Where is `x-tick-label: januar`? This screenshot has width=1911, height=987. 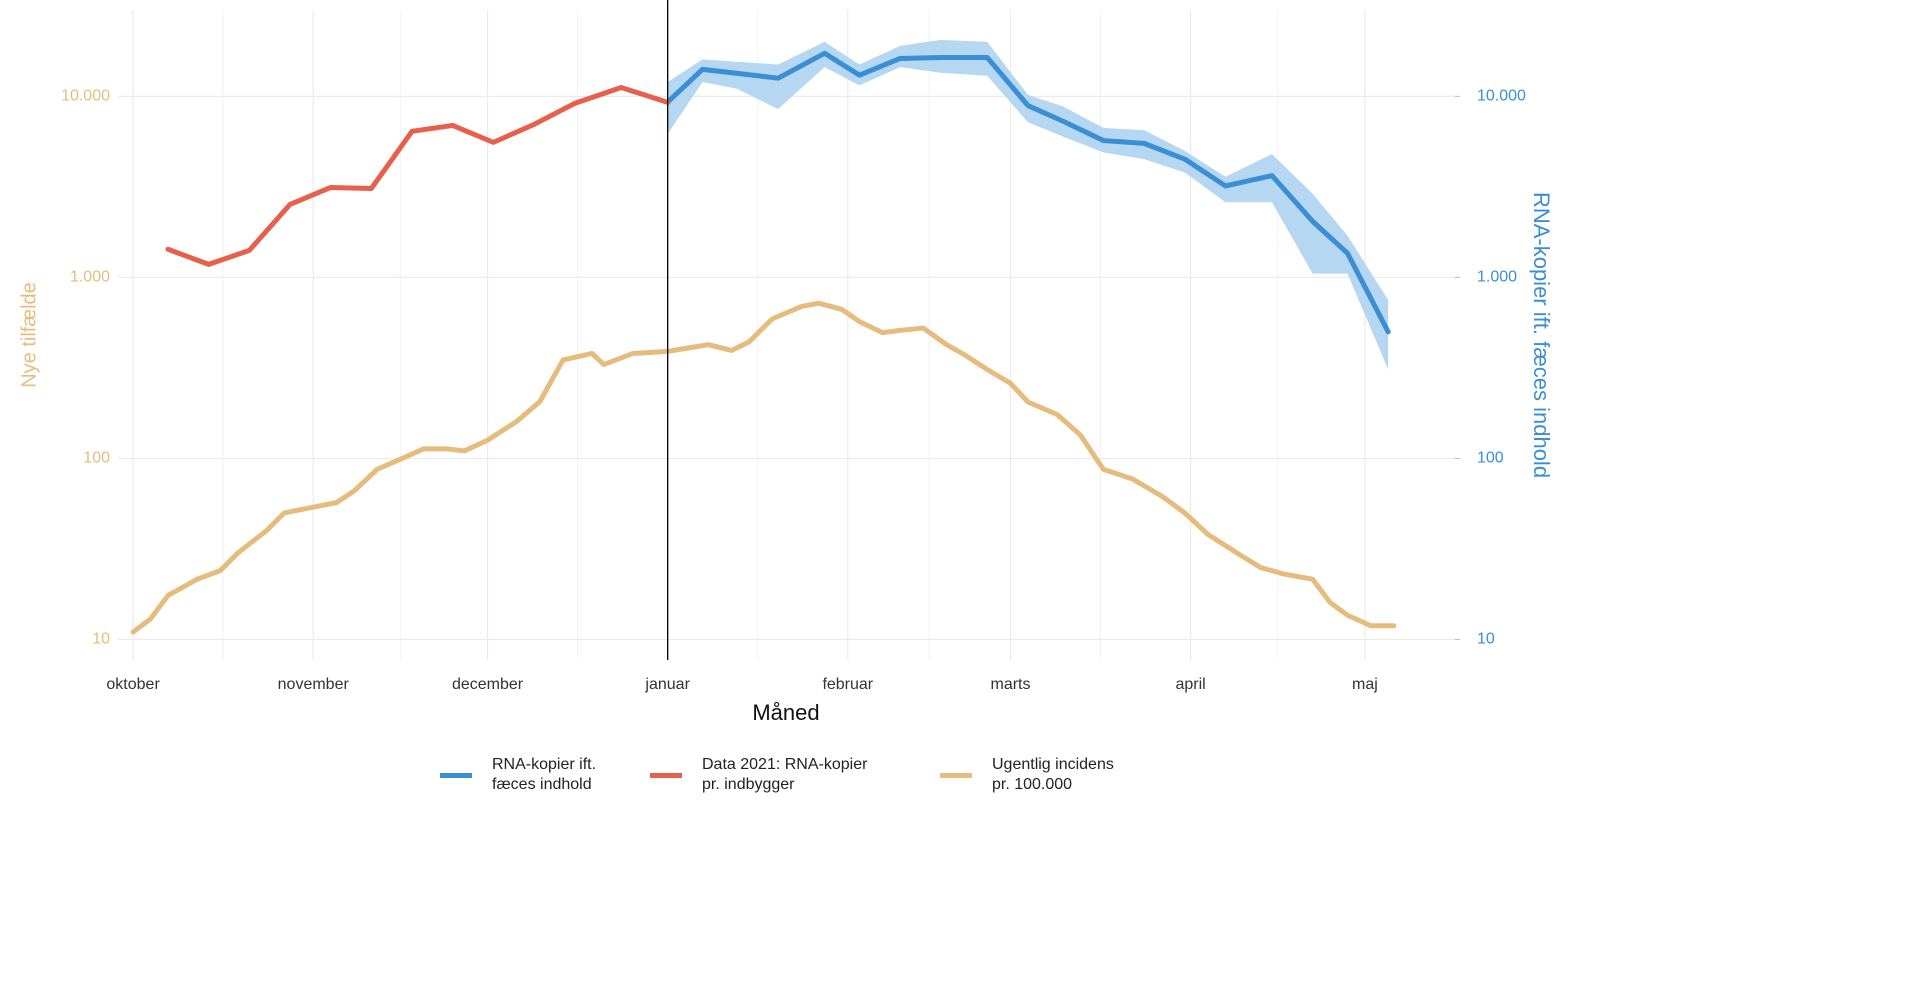 x-tick-label: januar is located at coordinates (667, 684).